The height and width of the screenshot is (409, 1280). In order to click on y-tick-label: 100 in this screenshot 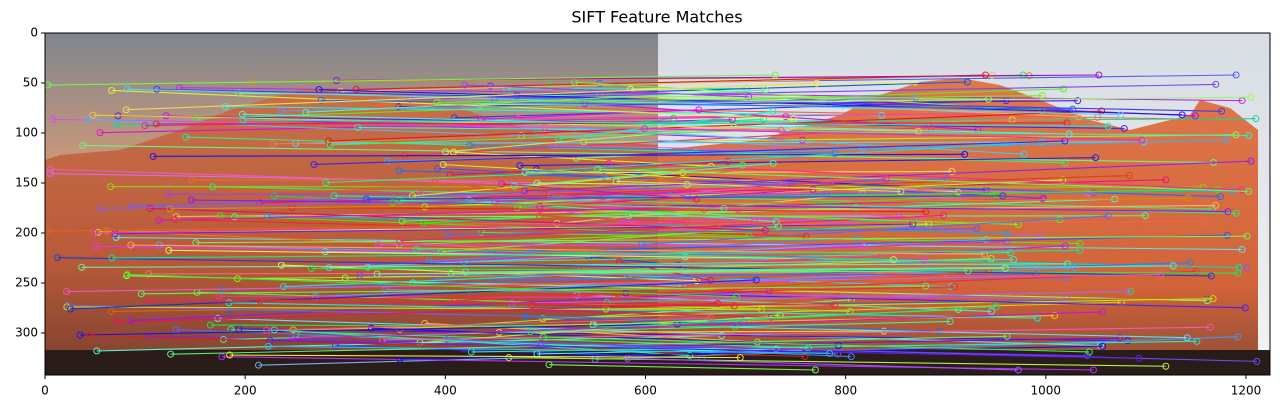, I will do `click(26, 133)`.